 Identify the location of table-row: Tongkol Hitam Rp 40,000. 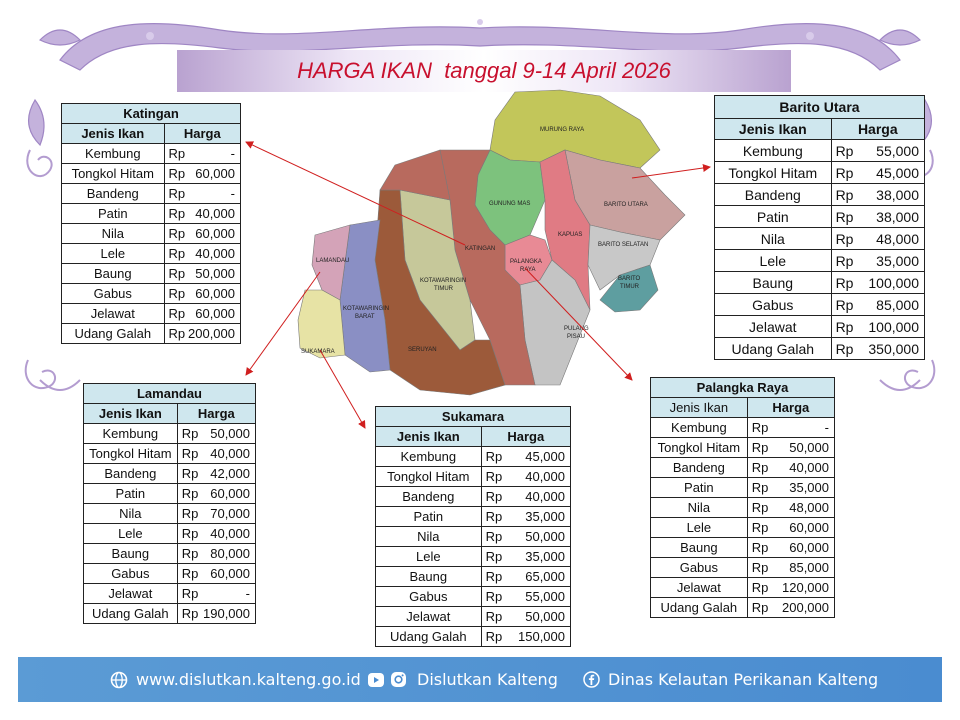
(170, 453).